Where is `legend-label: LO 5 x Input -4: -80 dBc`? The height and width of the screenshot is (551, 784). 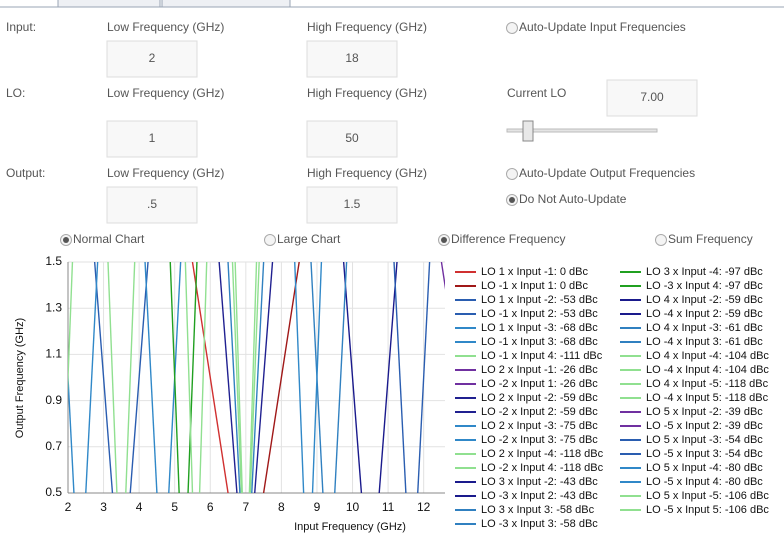
legend-label: LO 5 x Input -4: -80 dBc is located at coordinates (704, 468).